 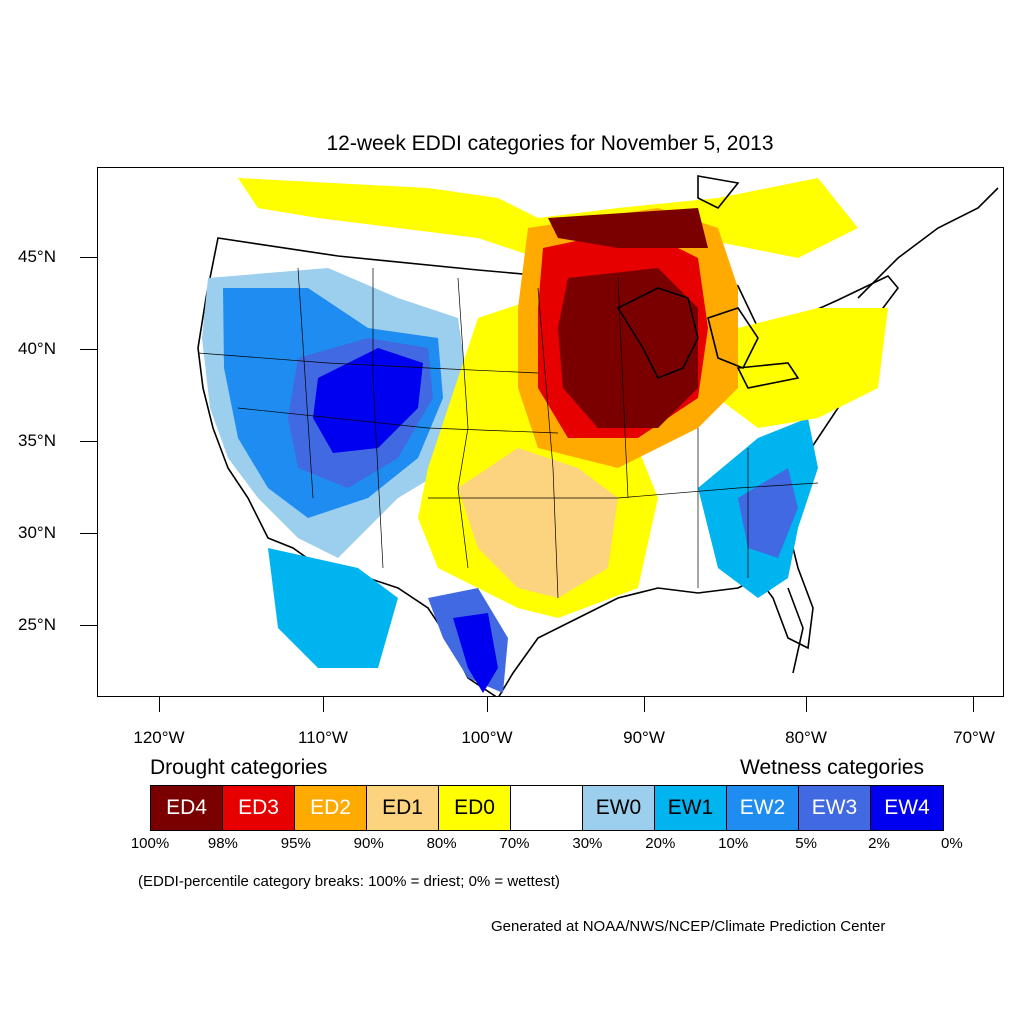 What do you see at coordinates (768, 513) in the screenshot?
I see `wet-southeast-ew3` at bounding box center [768, 513].